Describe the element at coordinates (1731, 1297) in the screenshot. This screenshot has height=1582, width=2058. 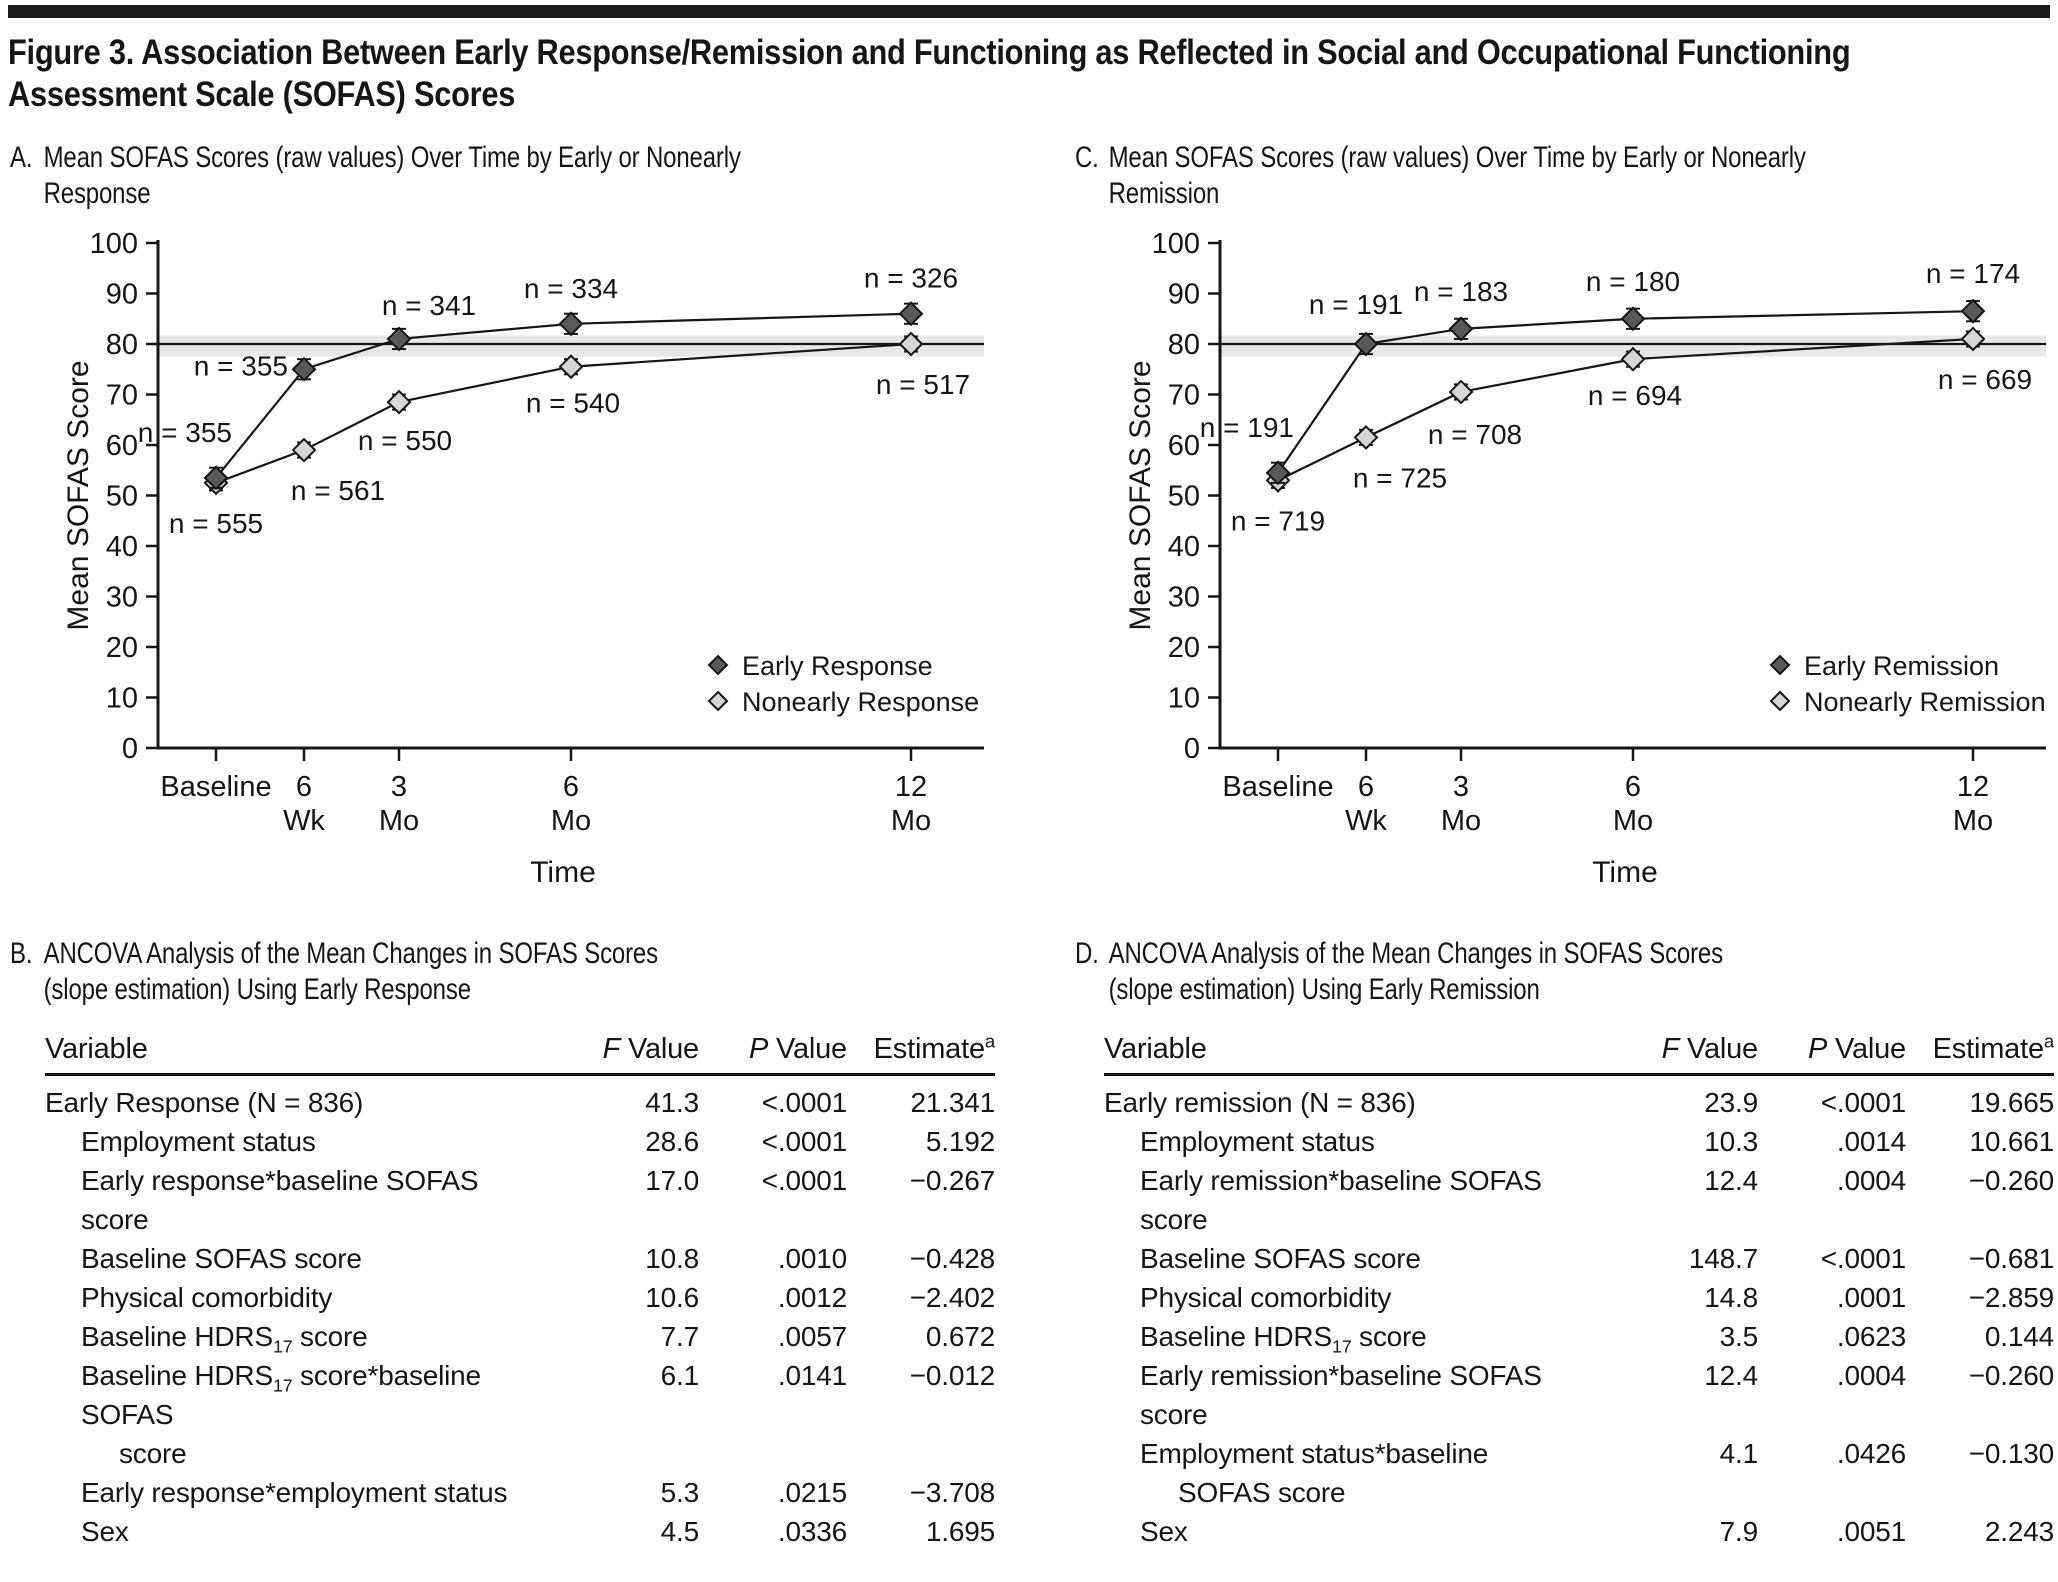
I see `f-value: 14.8` at that location.